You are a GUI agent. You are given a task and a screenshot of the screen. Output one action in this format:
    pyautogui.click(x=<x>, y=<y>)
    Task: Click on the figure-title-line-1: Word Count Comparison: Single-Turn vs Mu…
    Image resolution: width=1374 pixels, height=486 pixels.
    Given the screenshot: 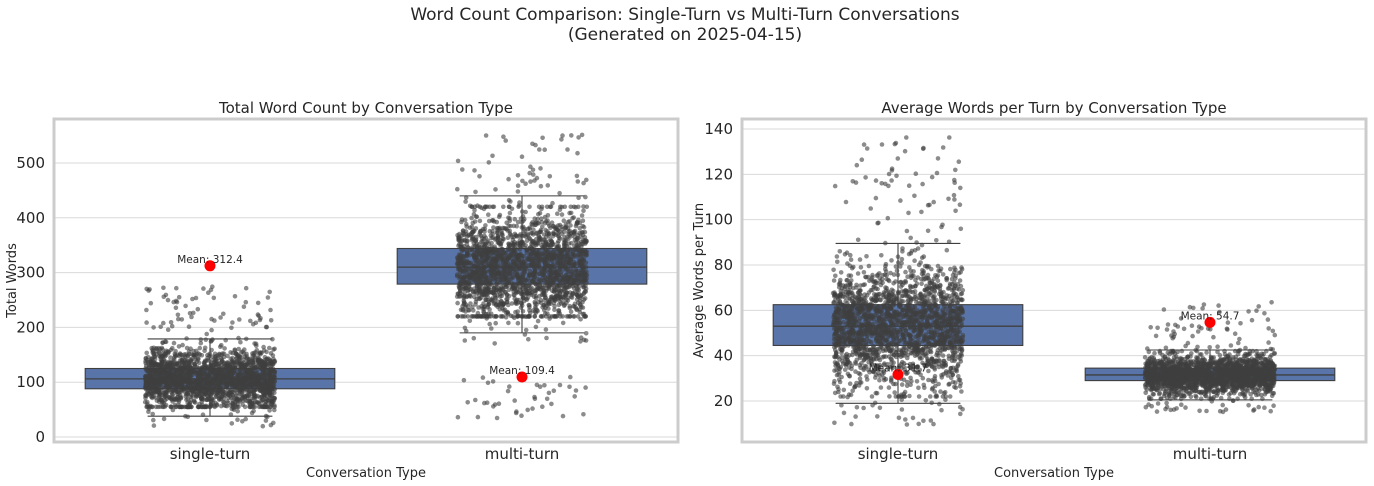 What is the action you would take?
    pyautogui.click(x=685, y=15)
    